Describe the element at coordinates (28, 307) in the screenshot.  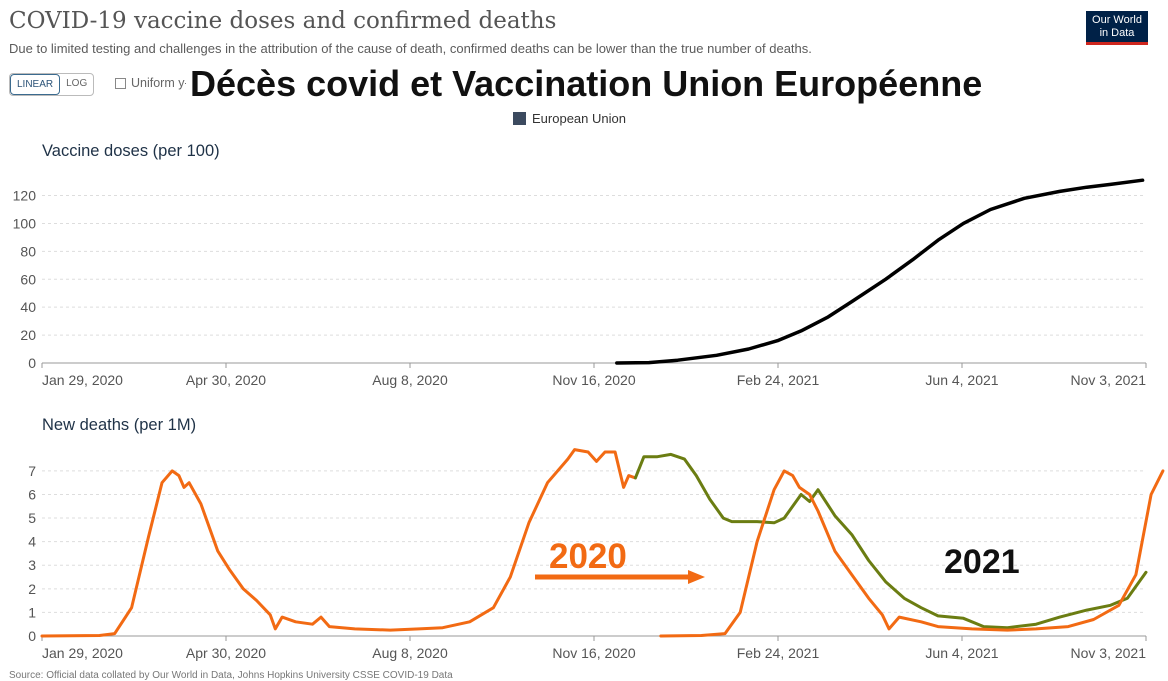
I see `y-tick-label: 40` at that location.